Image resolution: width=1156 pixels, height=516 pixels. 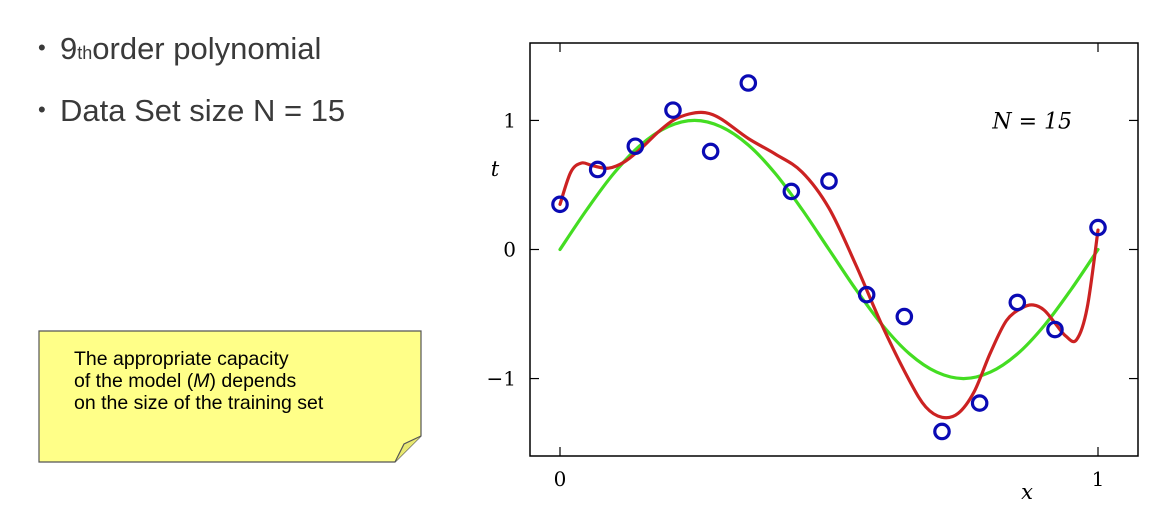 I want to click on note-line-2-end: ) depends, so click(x=253, y=381).